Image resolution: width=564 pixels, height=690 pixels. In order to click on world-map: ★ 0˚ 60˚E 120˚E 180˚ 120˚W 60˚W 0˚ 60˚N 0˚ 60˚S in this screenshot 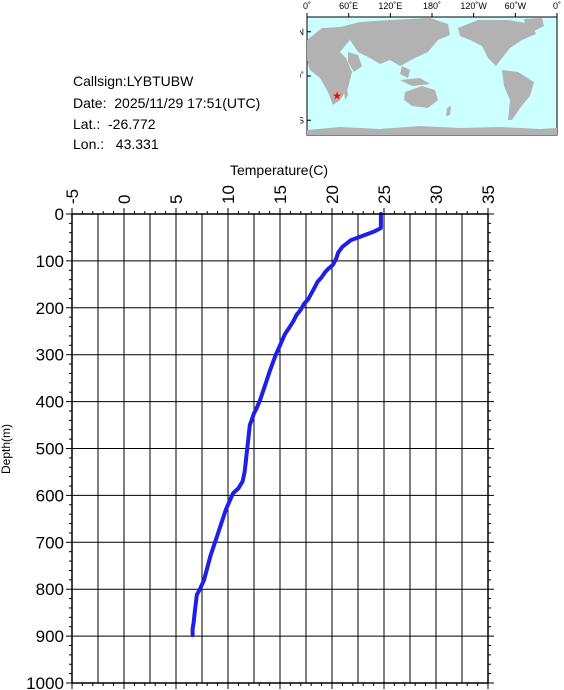, I will do `click(430, 68)`.